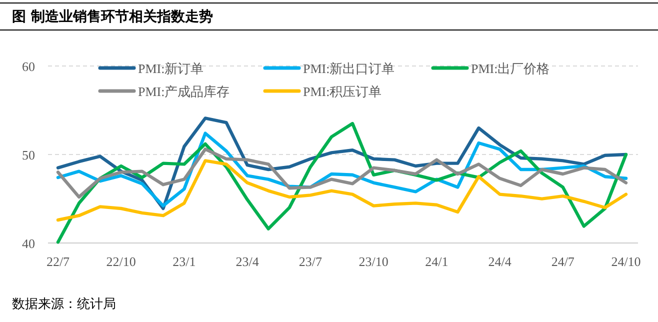  Describe the element at coordinates (184, 91) in the screenshot. I see `legend-label: PMI:产成品库存` at that location.